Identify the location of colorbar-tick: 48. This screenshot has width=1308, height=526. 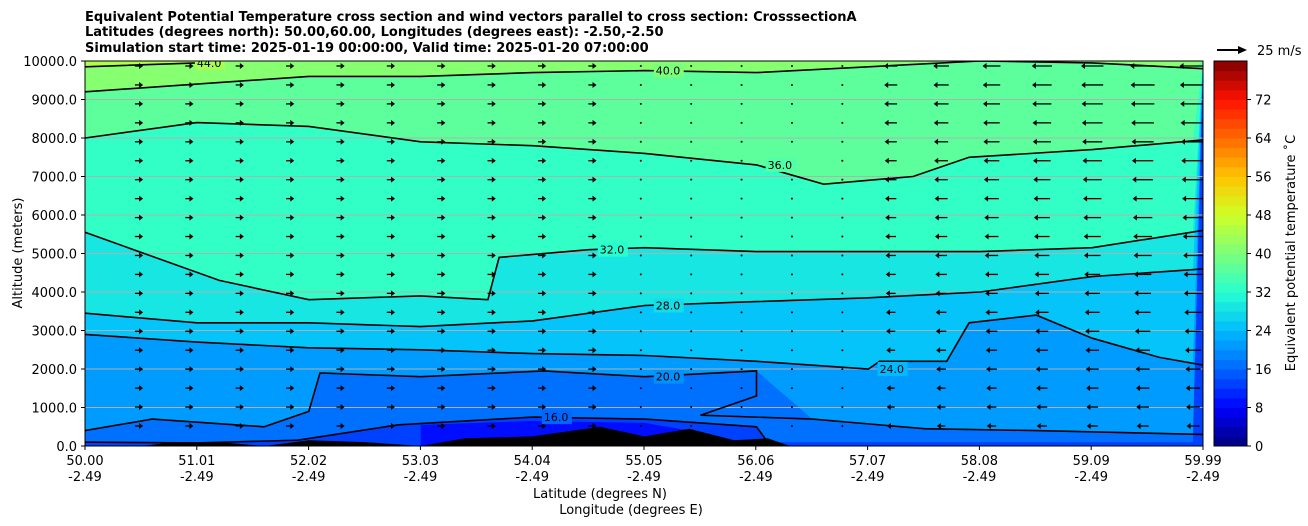
(1259, 216).